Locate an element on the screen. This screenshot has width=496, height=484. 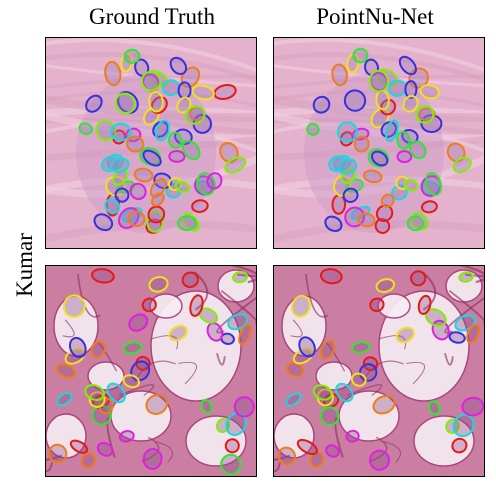
column-title-ground-truth: Ground Truth is located at coordinates (152, 16).